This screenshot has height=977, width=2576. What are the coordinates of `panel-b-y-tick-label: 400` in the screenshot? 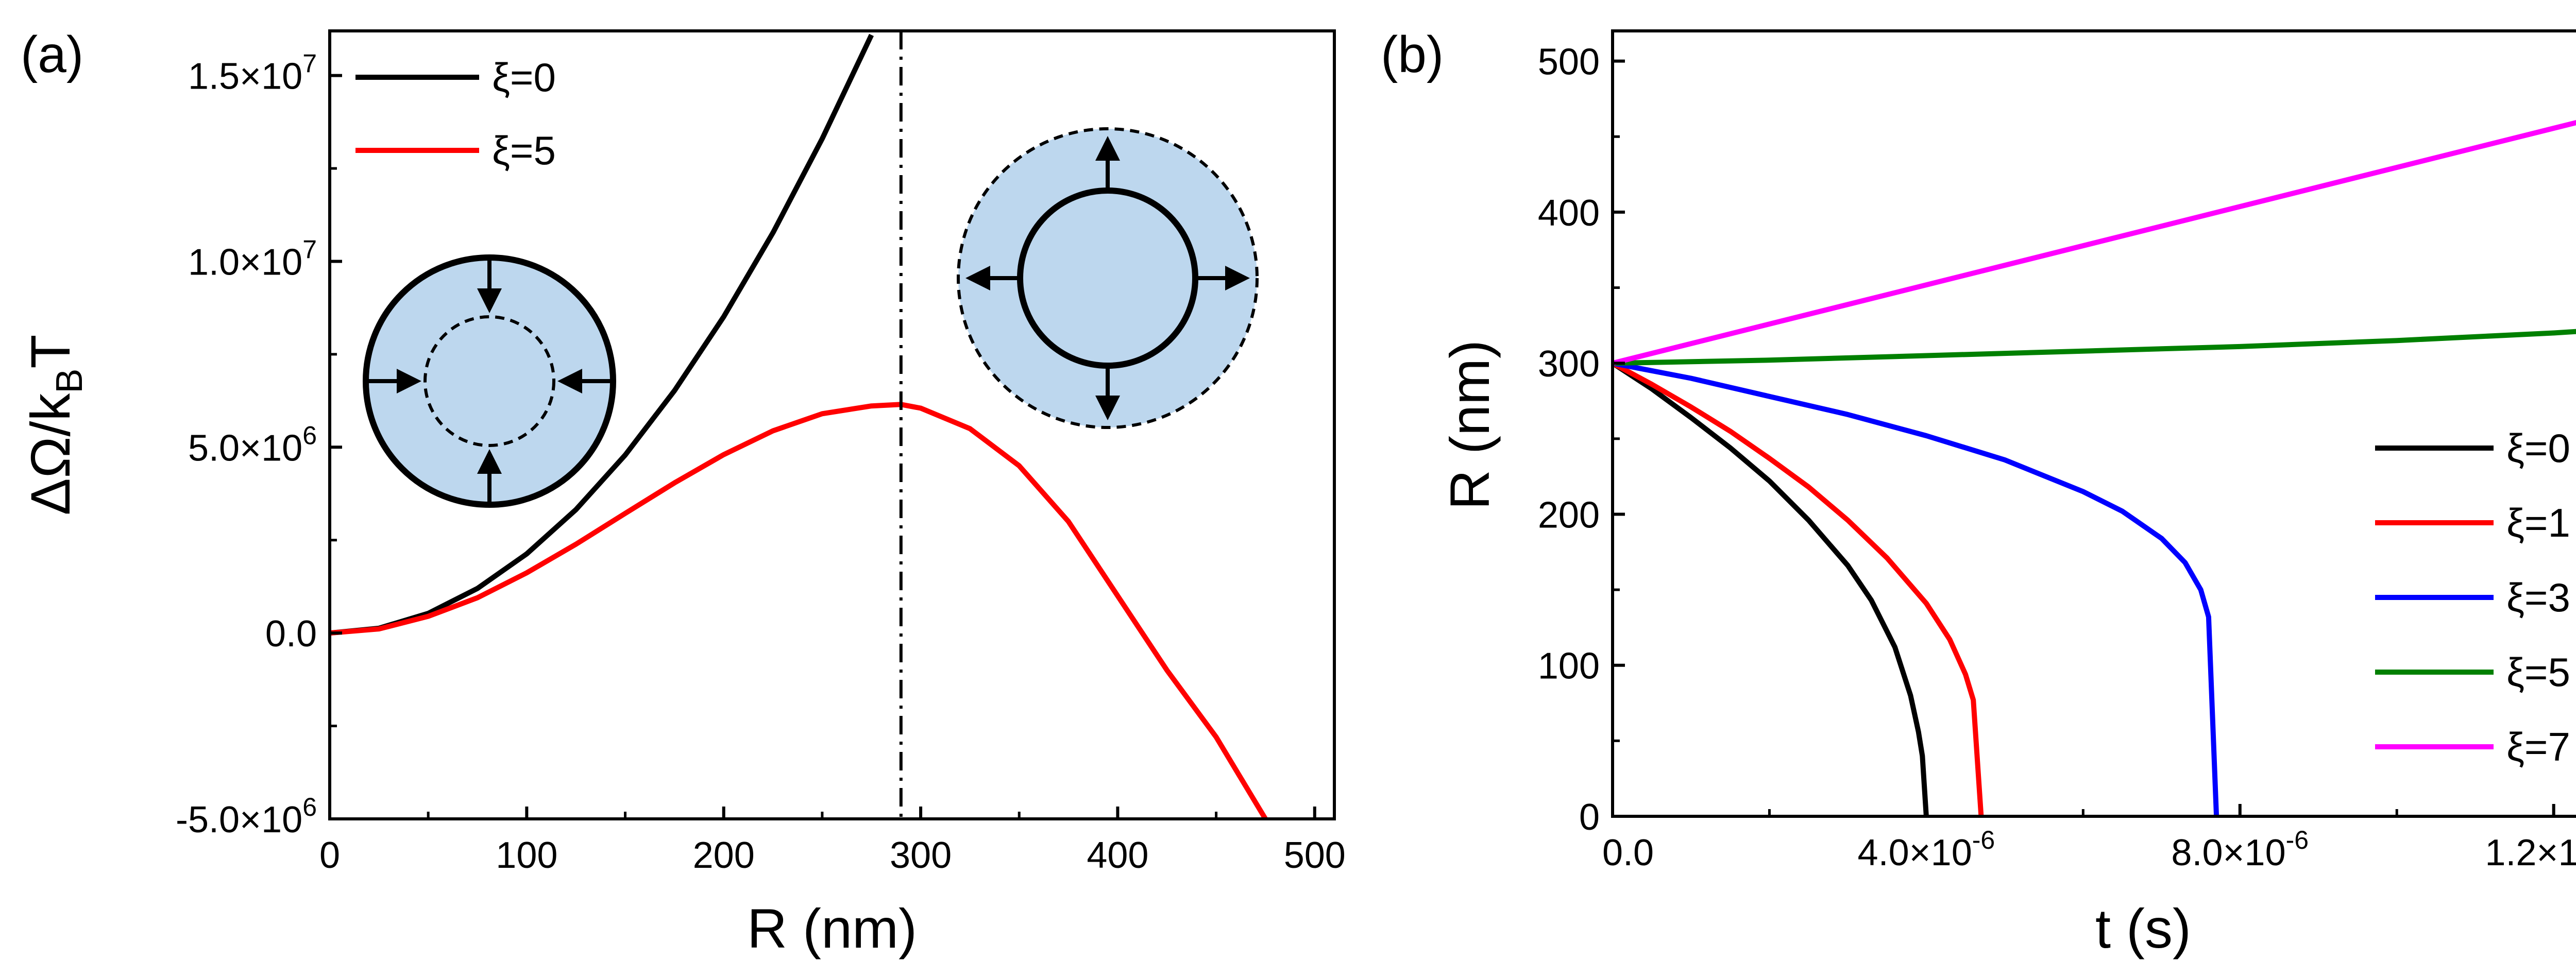 It's located at (1569, 213).